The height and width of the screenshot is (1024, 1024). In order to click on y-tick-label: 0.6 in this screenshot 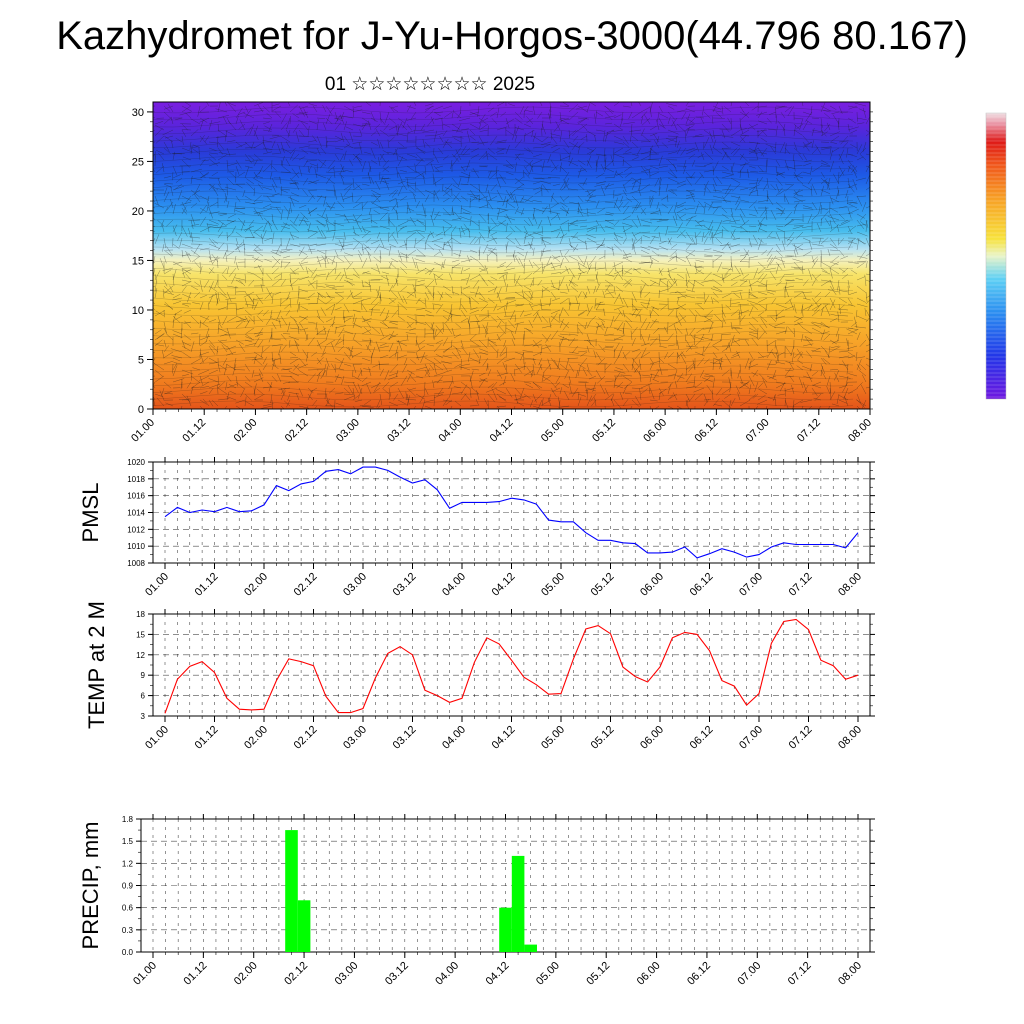, I will do `click(128, 908)`.